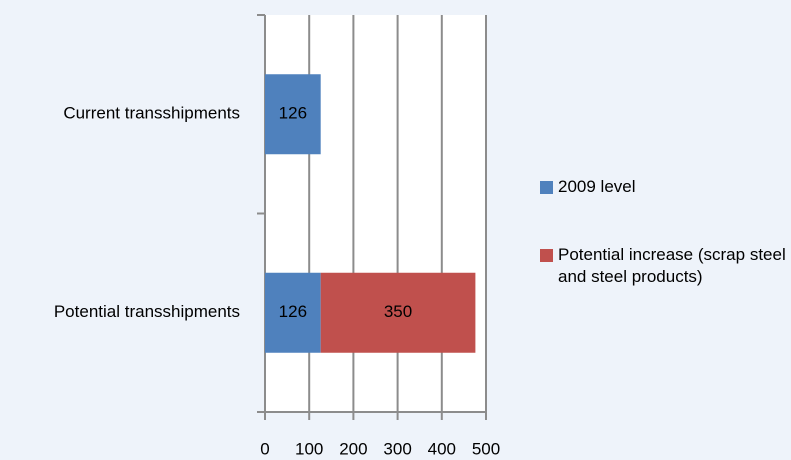 This screenshot has width=791, height=460. Describe the element at coordinates (147, 311) in the screenshot. I see `y-tick-label: Potential transshipments` at that location.